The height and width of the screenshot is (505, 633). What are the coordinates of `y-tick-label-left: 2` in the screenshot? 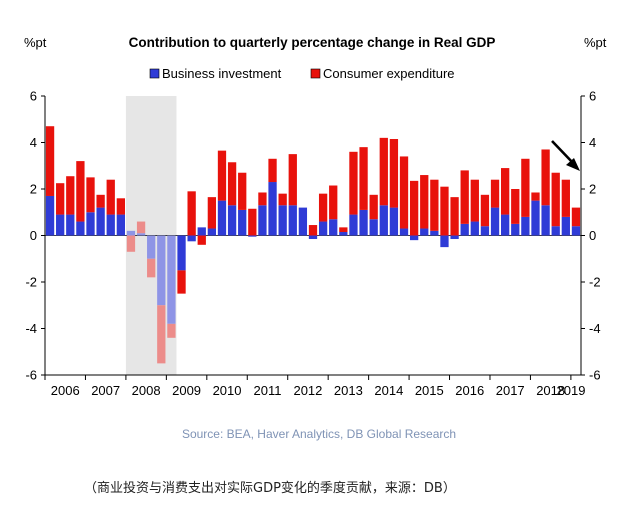 It's located at (33, 189).